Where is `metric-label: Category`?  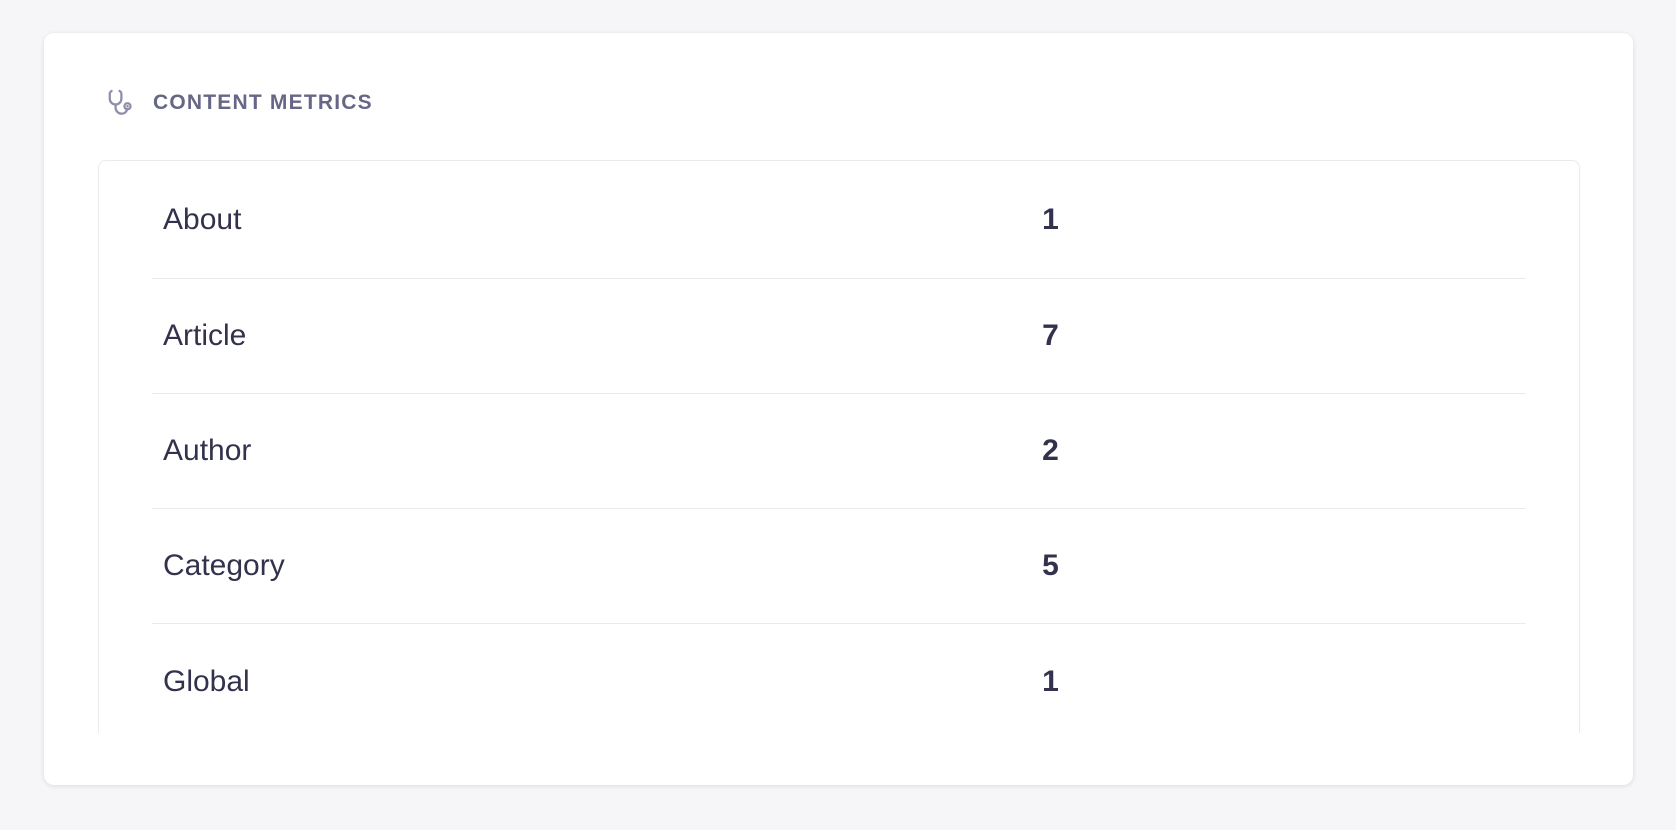
metric-label: Category is located at coordinates (224, 565).